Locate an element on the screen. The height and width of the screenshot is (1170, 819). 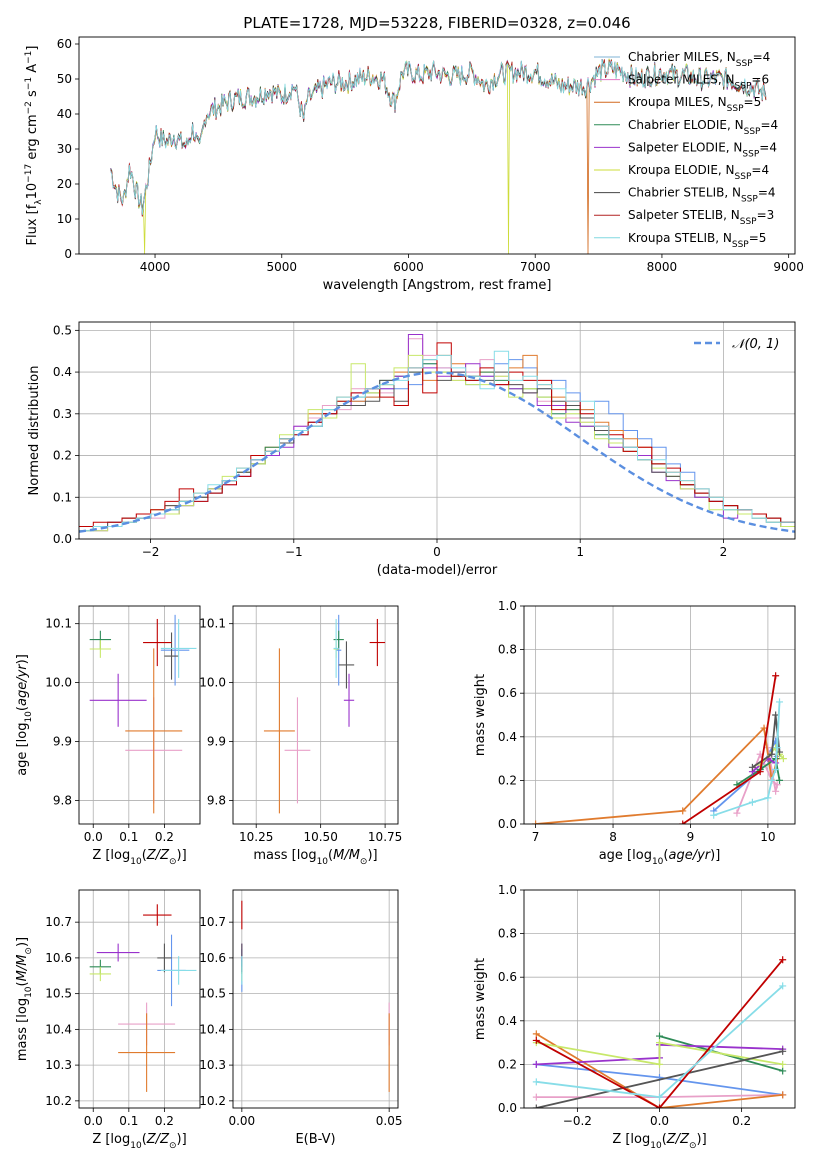
x-tick-label: 0.0 is located at coordinates (659, 1121).